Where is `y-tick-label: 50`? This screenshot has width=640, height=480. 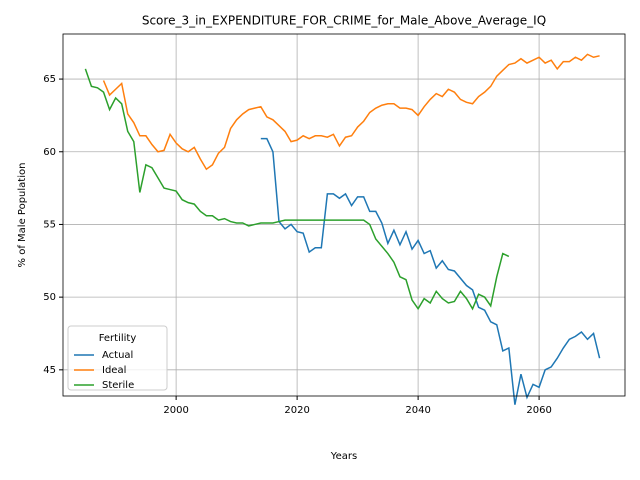
y-tick-label: 50 is located at coordinates (49, 297).